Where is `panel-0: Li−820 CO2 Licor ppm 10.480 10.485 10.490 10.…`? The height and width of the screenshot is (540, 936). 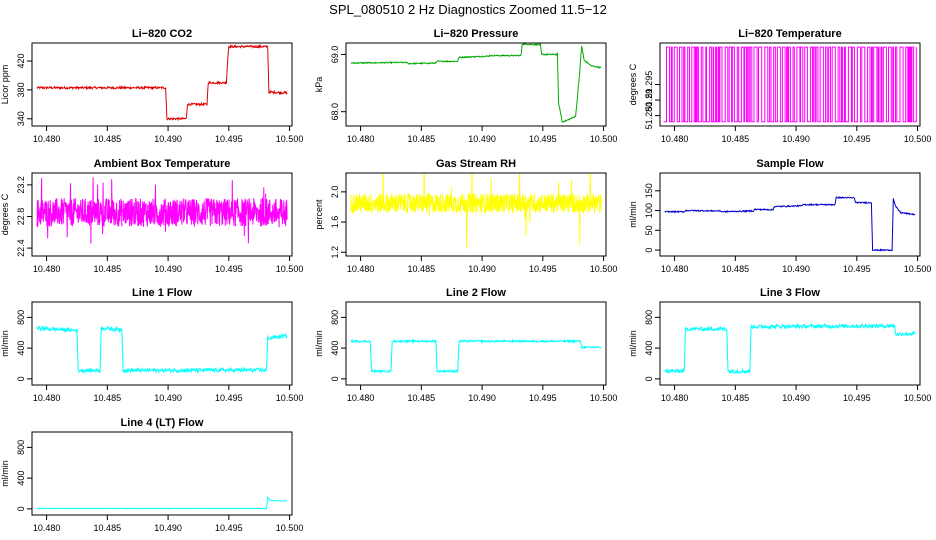 panel-0: Li−820 CO2 Licor ppm 10.480 10.485 10.490 10.… is located at coordinates (151, 86).